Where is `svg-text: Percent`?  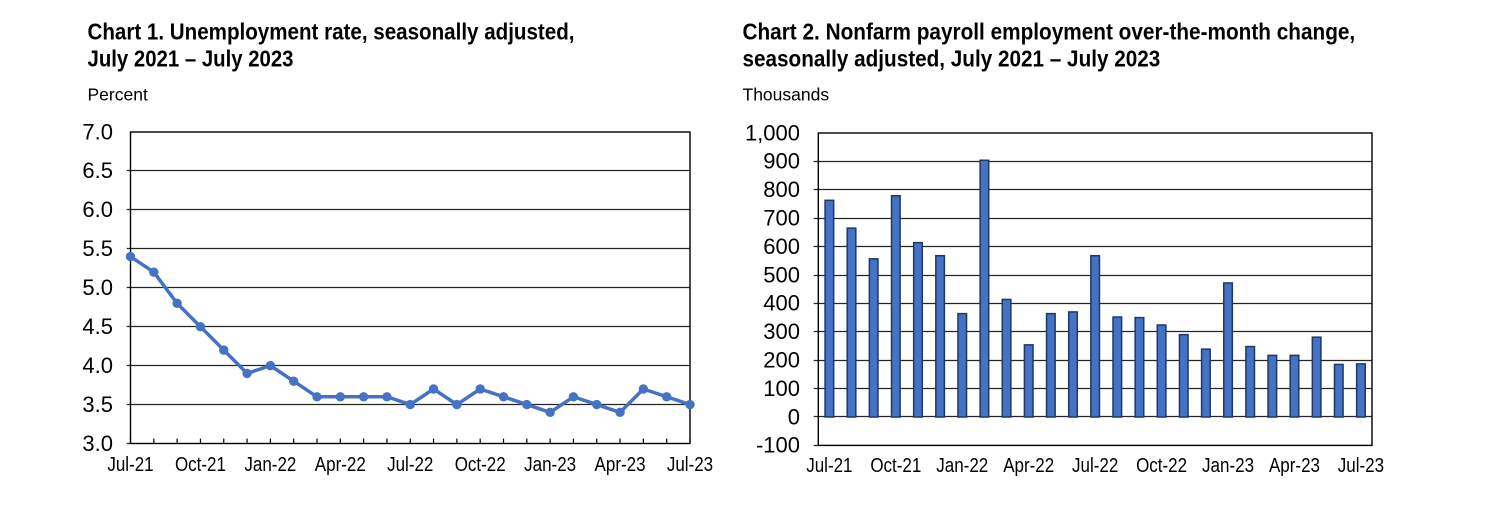 svg-text: Percent is located at coordinates (118, 95).